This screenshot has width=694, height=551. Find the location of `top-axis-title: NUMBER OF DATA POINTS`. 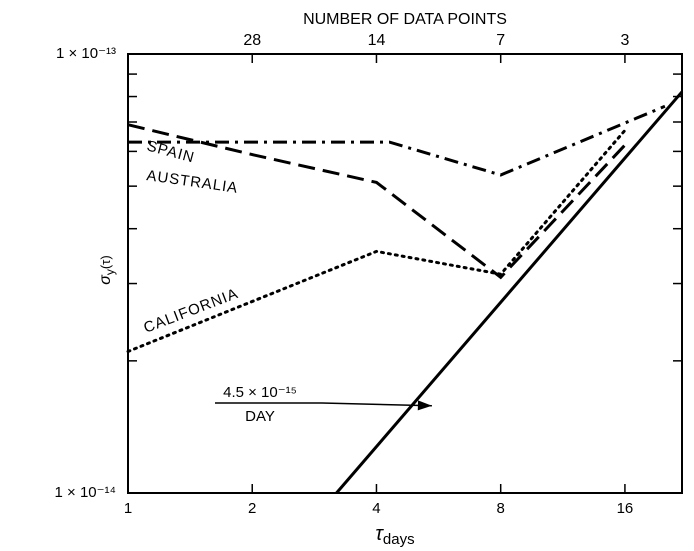

top-axis-title: NUMBER OF DATA POINTS is located at coordinates (405, 19).